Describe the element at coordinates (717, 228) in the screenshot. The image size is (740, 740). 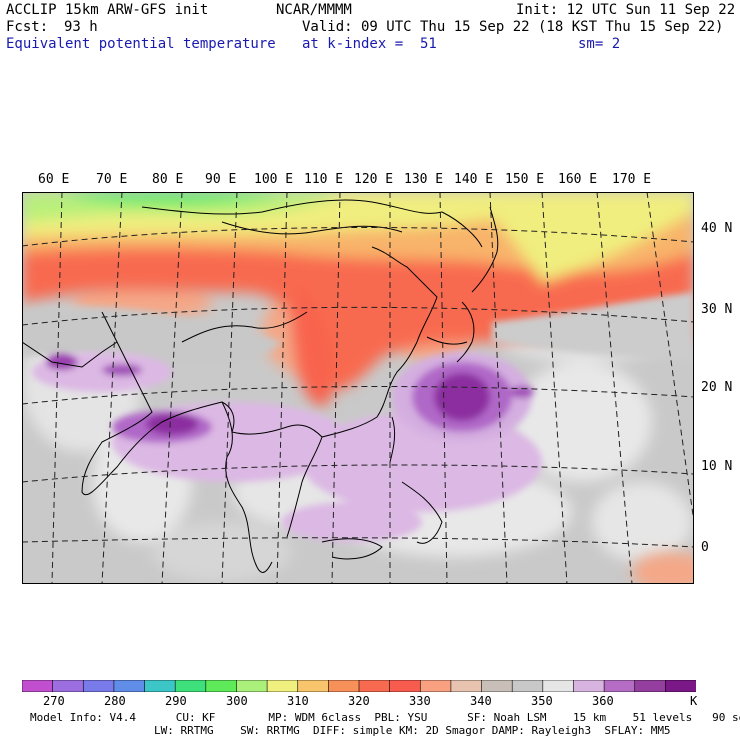
I see `lat-label-40: 40 N` at that location.